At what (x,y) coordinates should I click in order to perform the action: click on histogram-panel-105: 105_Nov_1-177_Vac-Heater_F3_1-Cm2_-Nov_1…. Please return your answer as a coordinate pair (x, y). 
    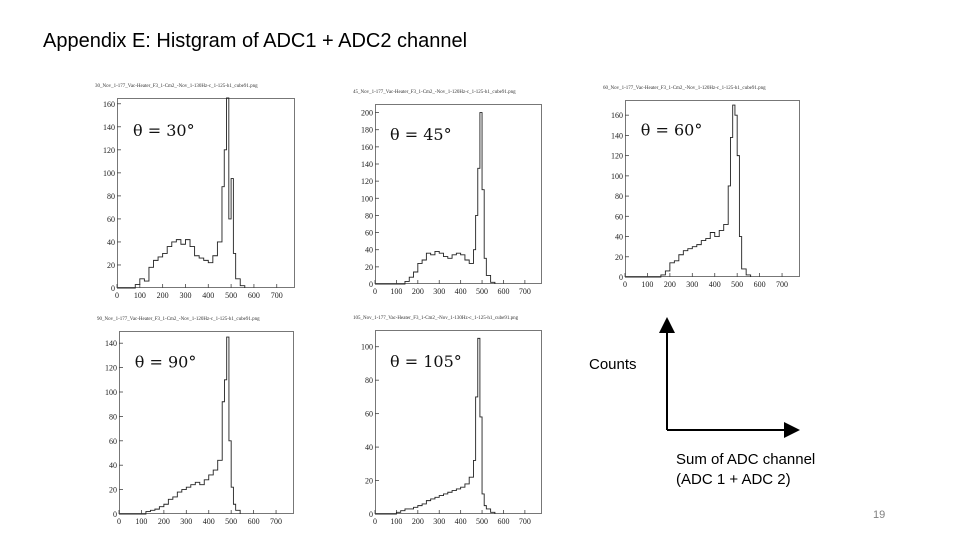
    Looking at the image, I should click on (451, 422).